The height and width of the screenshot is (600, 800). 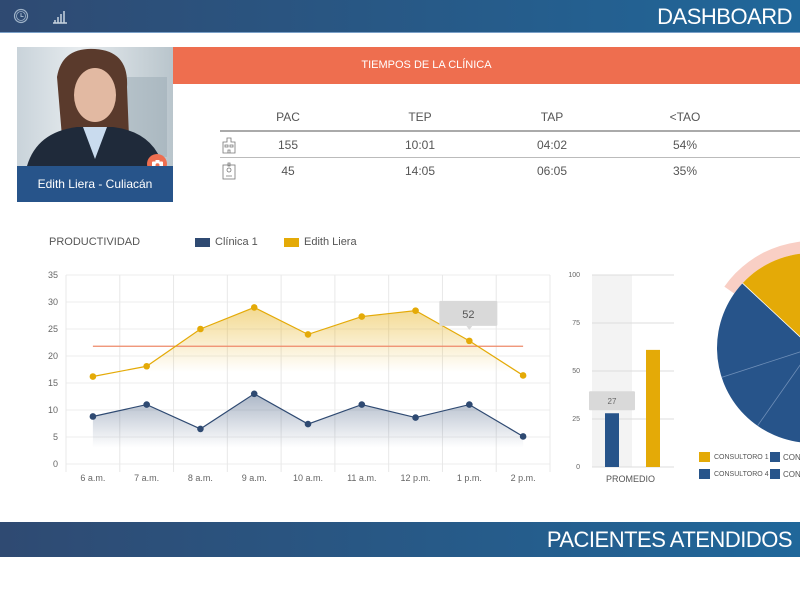 I want to click on clock-icon, so click(x=21, y=16).